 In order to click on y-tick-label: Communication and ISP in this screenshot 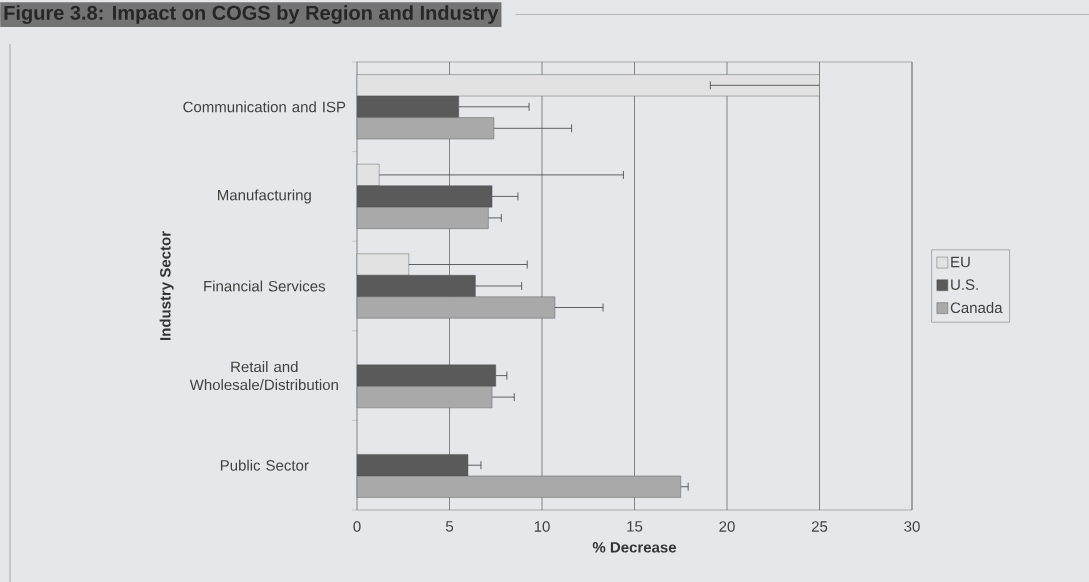, I will do `click(264, 107)`.